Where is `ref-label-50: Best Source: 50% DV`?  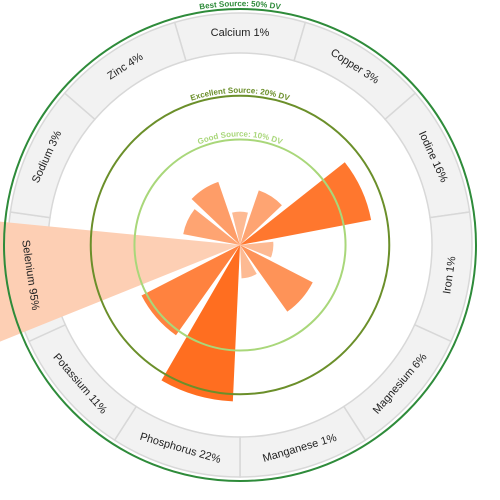
ref-label-50: Best Source: 50% DV is located at coordinates (240, 6).